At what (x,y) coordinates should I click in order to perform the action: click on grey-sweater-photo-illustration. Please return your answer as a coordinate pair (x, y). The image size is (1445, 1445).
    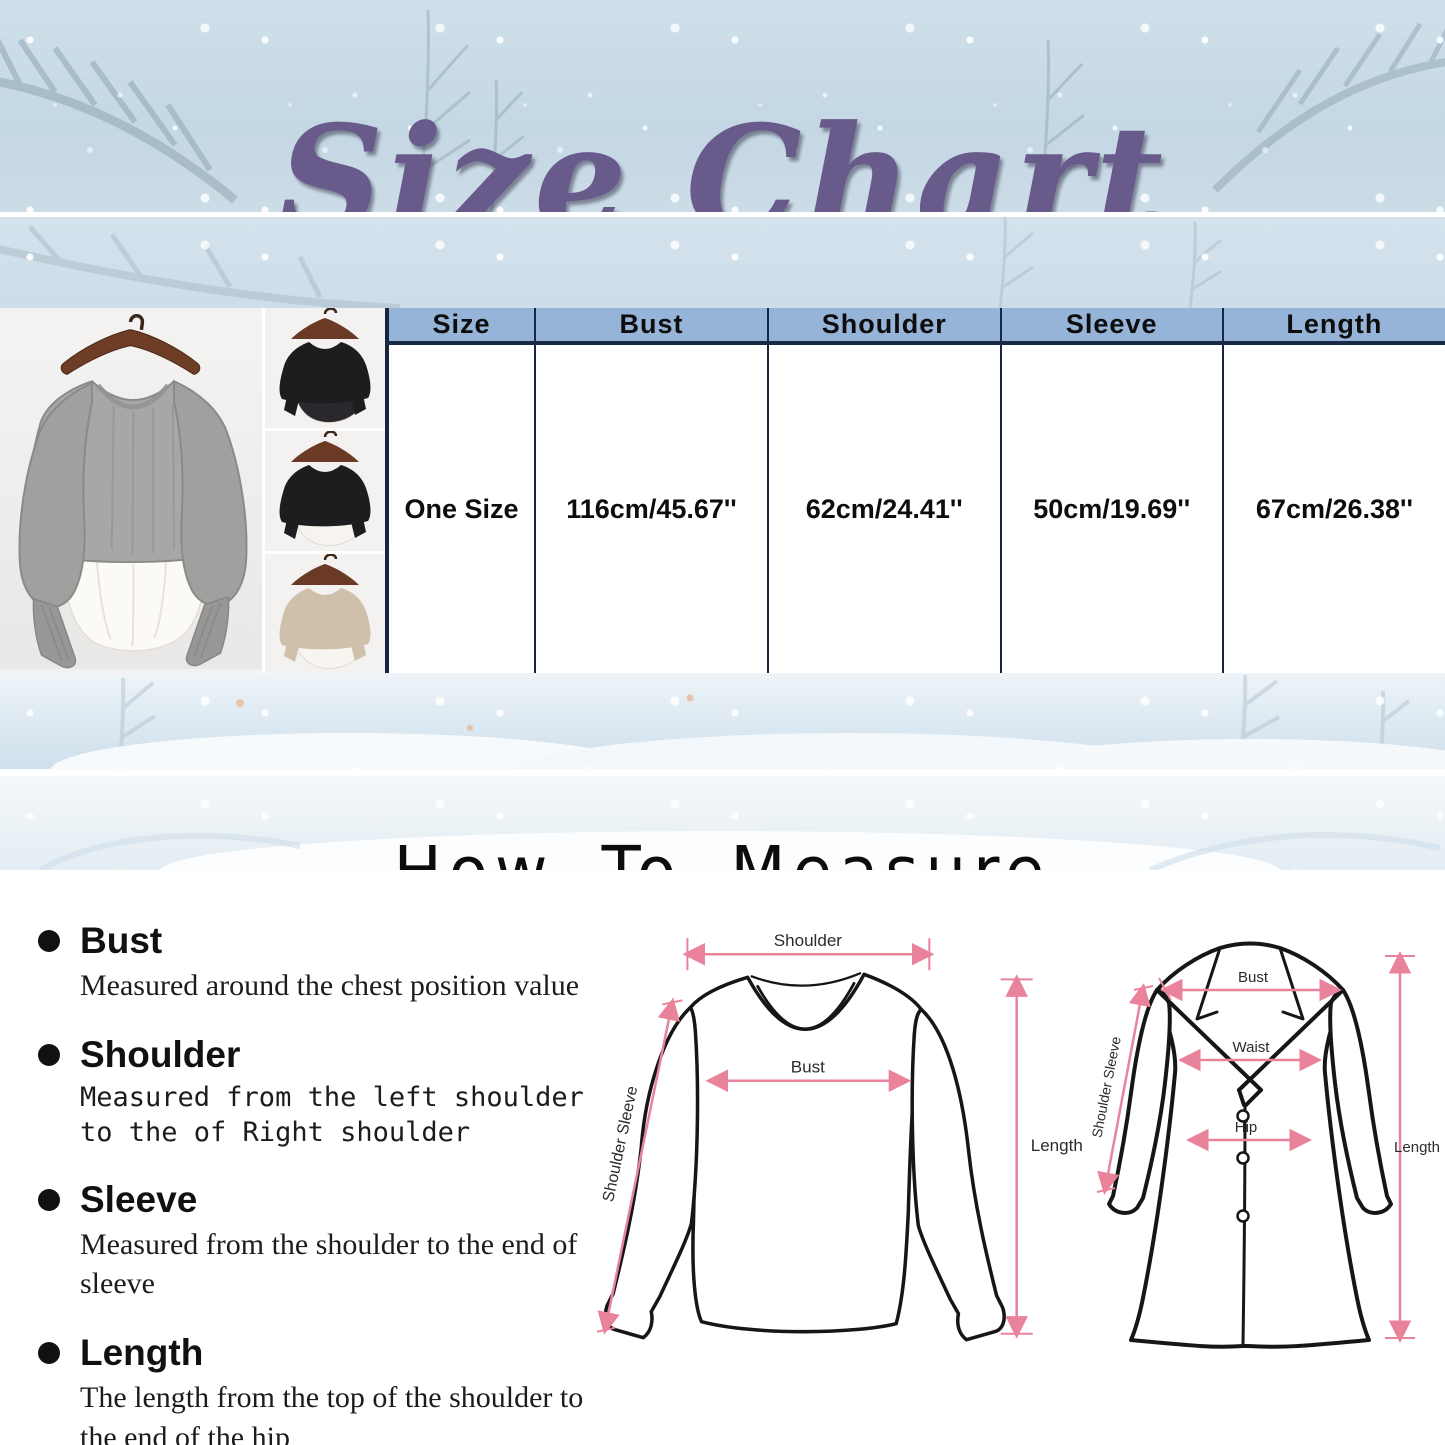
    Looking at the image, I should click on (131, 490).